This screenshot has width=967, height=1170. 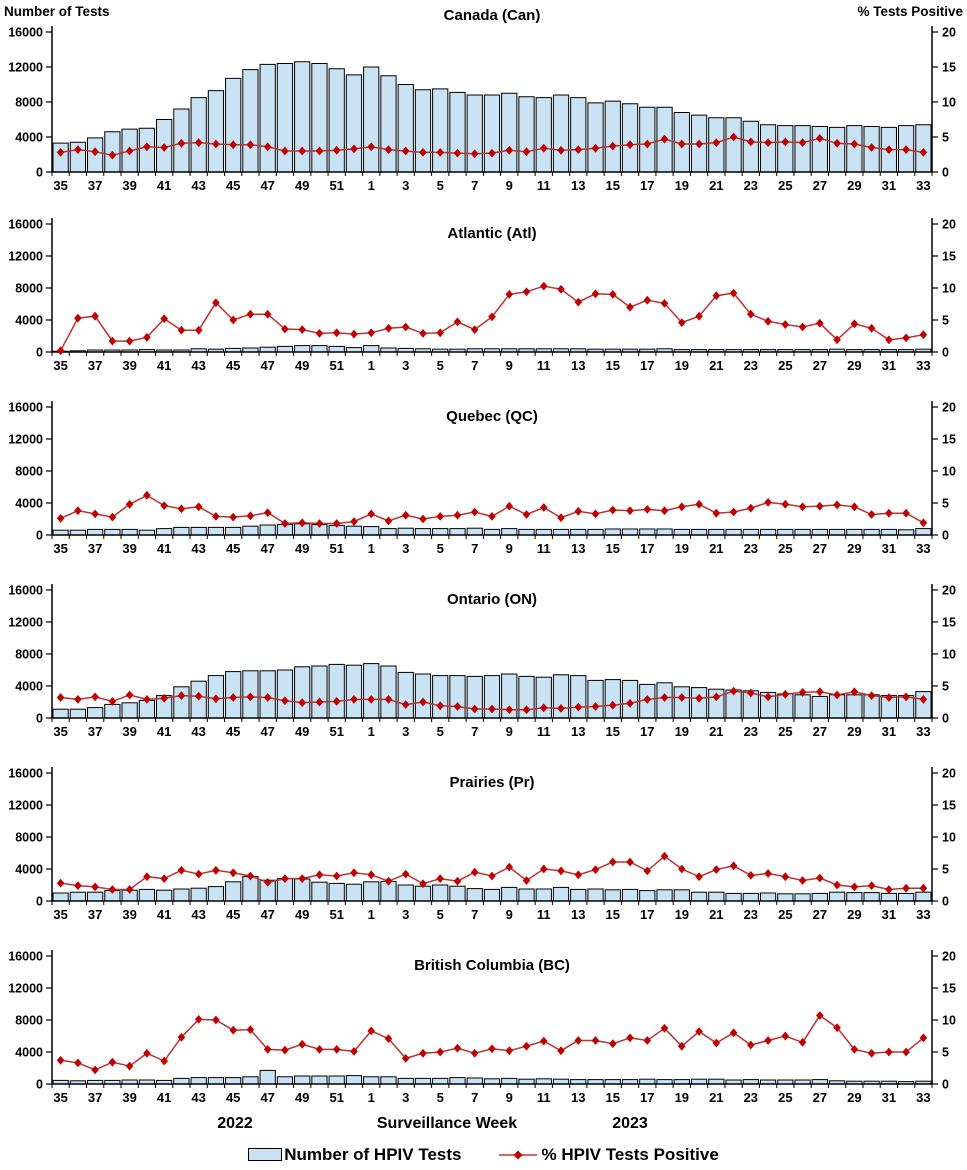 I want to click on week-tick-label: 3, so click(x=405, y=365).